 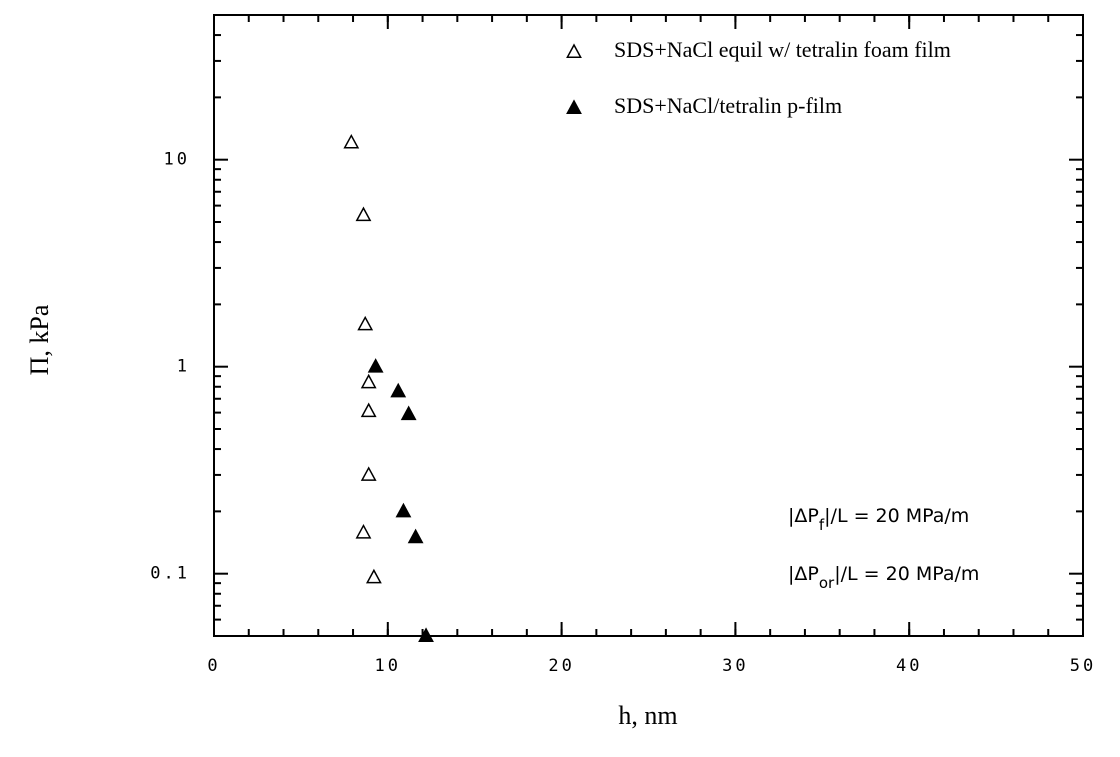 I want to click on annotation-subscript: or, so click(x=827, y=583).